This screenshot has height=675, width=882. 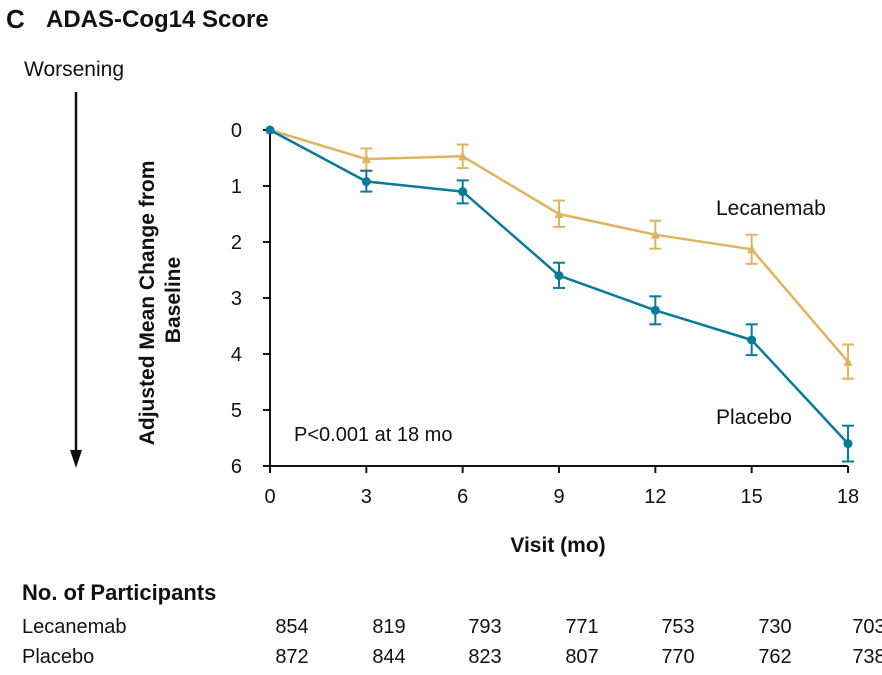 What do you see at coordinates (558, 497) in the screenshot?
I see `x-tick-label: 9` at bounding box center [558, 497].